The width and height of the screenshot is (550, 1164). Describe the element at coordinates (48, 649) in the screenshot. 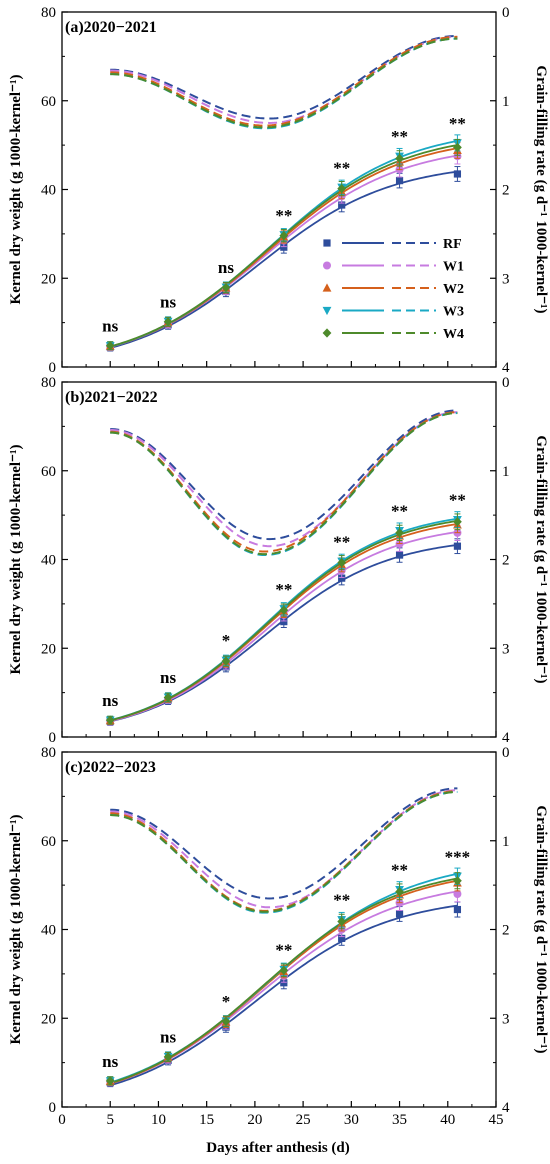

I see `y-tick-label: 20` at that location.